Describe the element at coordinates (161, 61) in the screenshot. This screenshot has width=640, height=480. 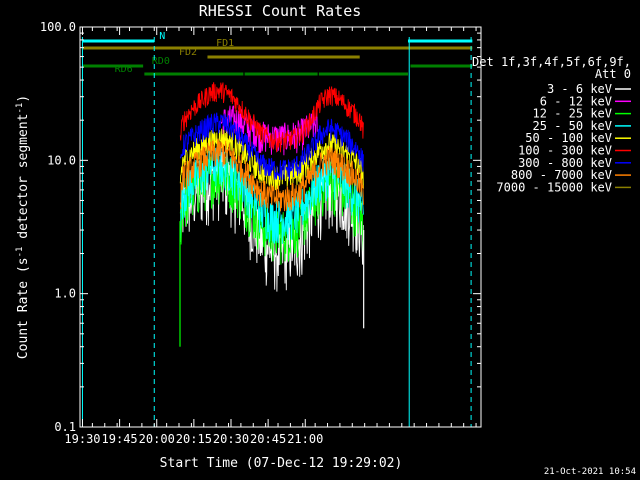
I see `state-bar-label-rd0: RD0` at that location.